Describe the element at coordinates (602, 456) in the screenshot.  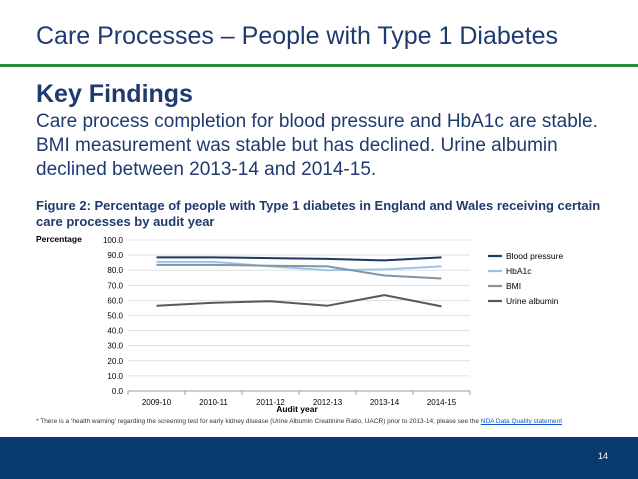
I see `page-number: 14` at that location.